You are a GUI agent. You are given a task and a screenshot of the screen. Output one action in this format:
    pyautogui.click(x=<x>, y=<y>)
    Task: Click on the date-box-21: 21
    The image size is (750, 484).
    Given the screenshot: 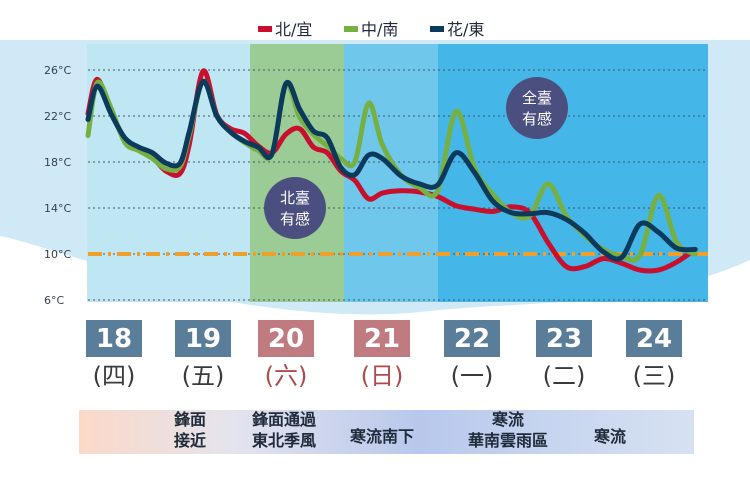 What is the action you would take?
    pyautogui.click(x=382, y=338)
    